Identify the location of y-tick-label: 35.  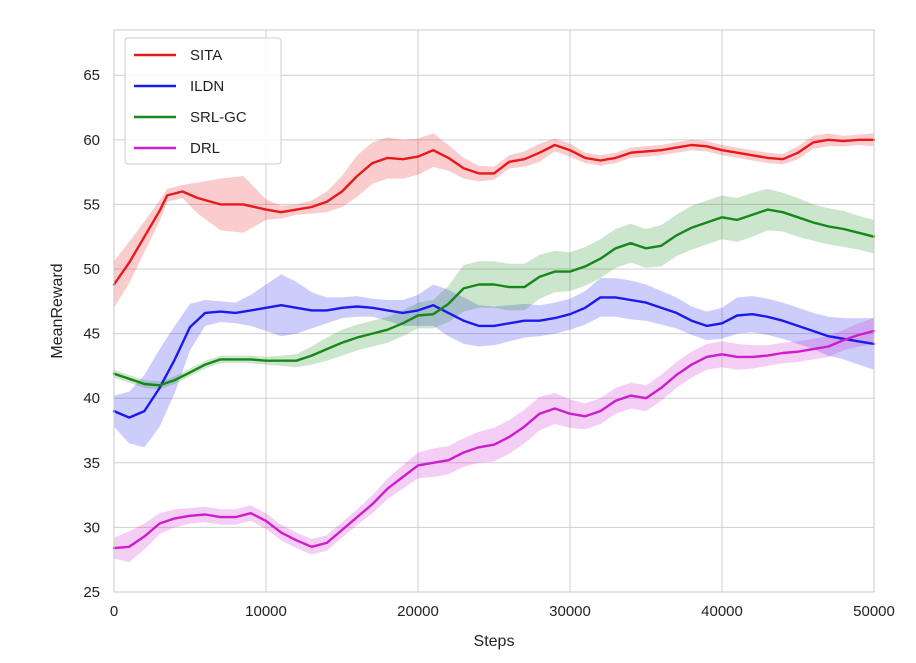
(91, 463).